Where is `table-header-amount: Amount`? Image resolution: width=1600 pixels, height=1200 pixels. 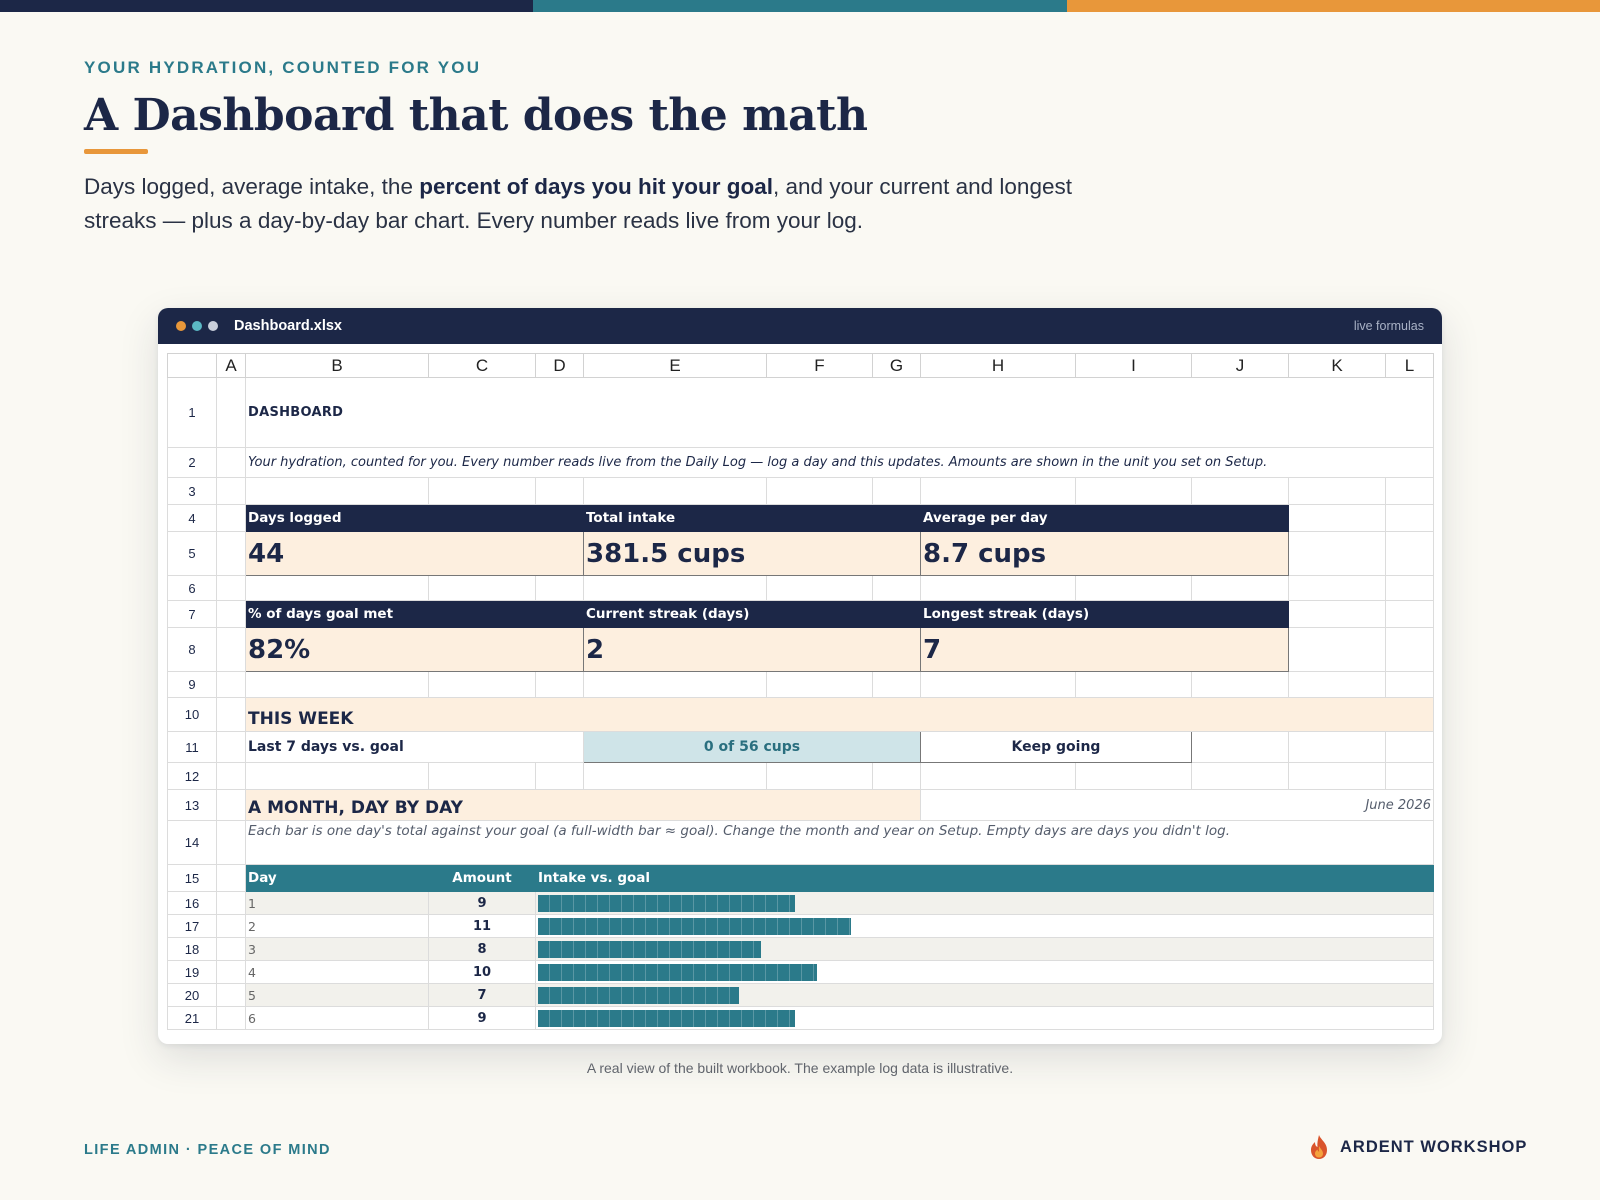 table-header-amount: Amount is located at coordinates (482, 878).